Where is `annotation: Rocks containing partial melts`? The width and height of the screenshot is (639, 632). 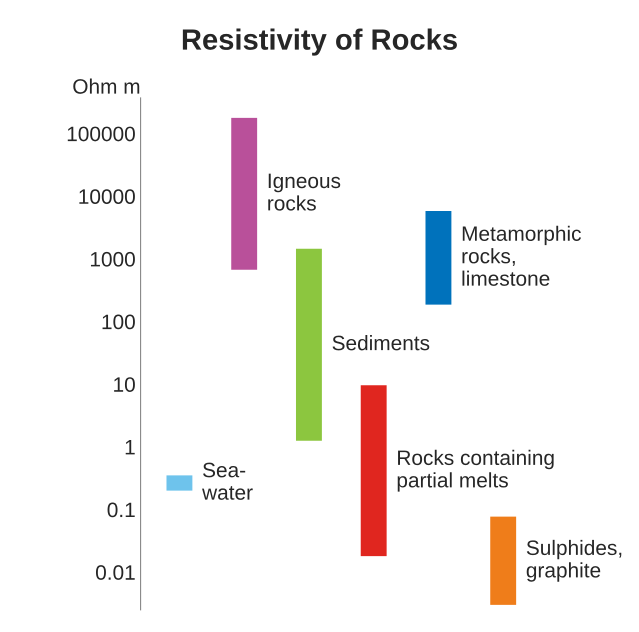 annotation: Rocks containing partial melts is located at coordinates (476, 471).